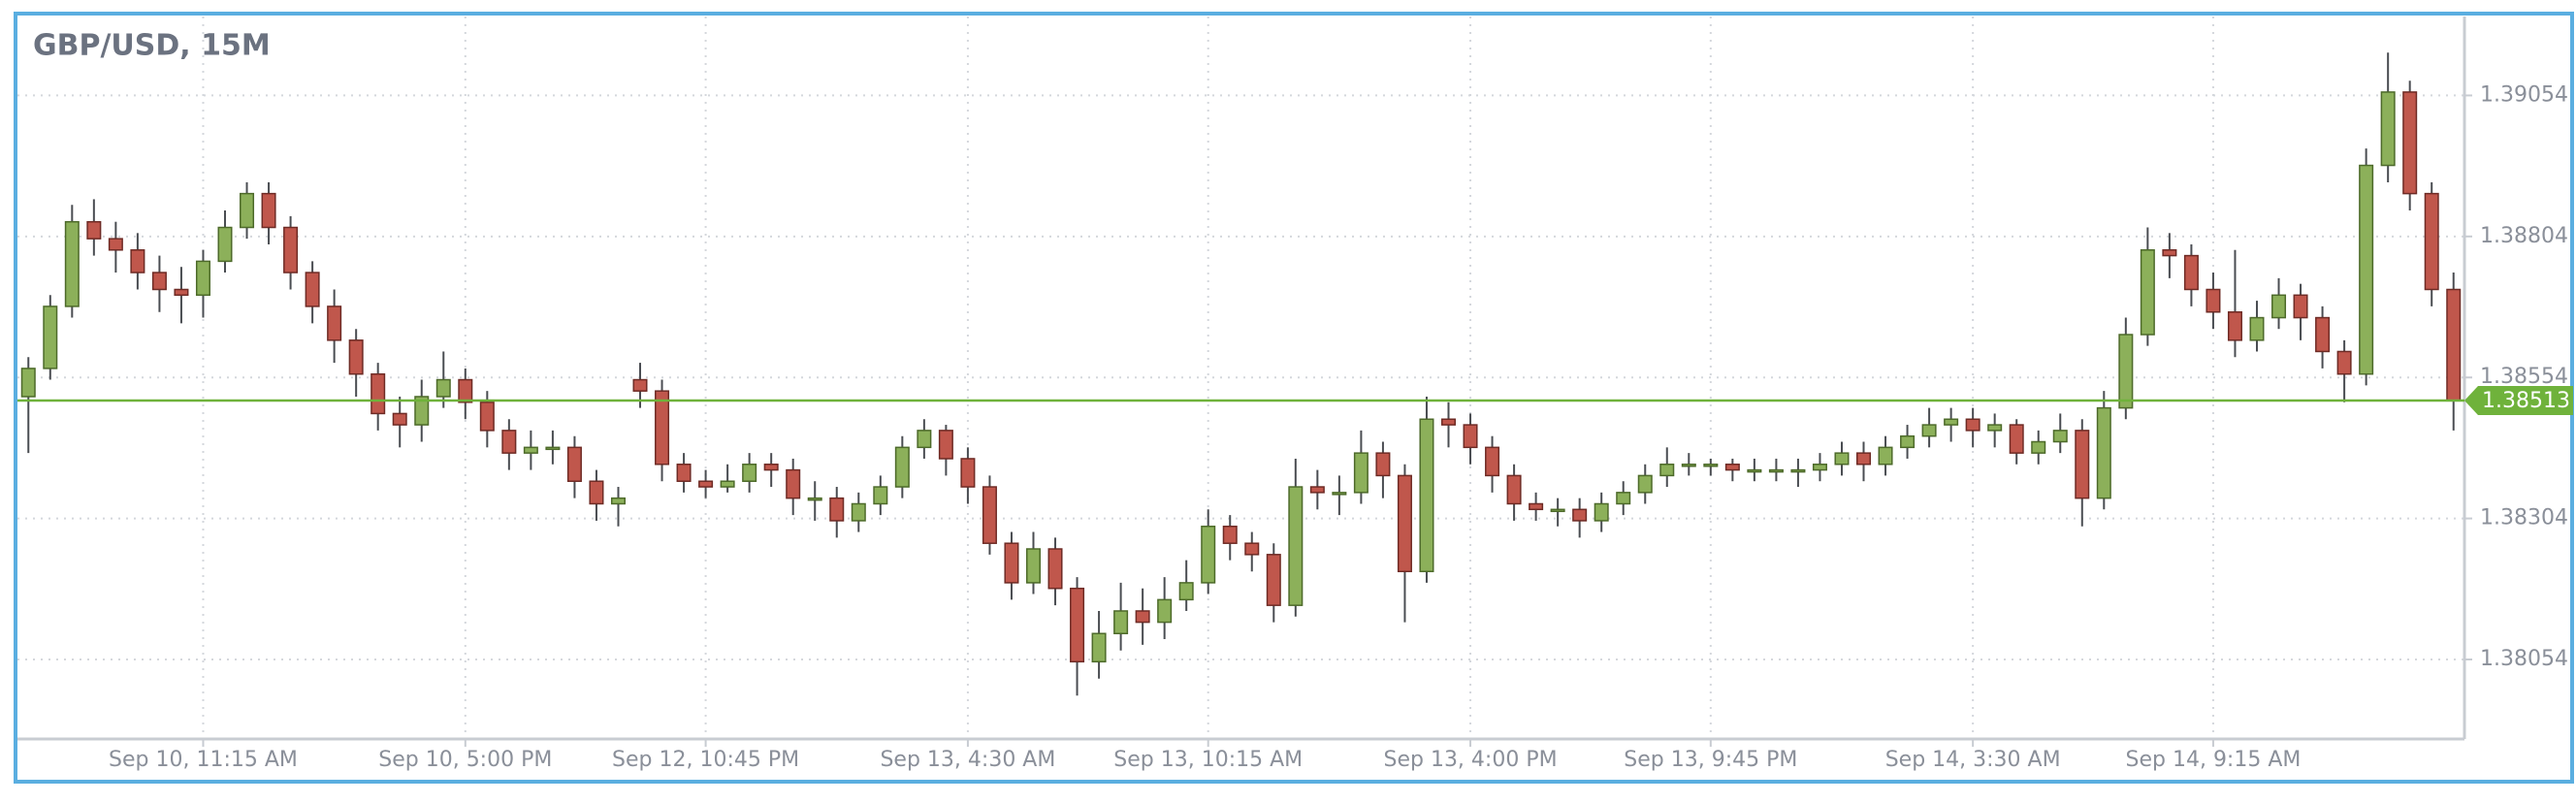 Image resolution: width=2576 pixels, height=803 pixels. What do you see at coordinates (1208, 760) in the screenshot?
I see `x-tick-label: Sep 13, 10:15 AM` at bounding box center [1208, 760].